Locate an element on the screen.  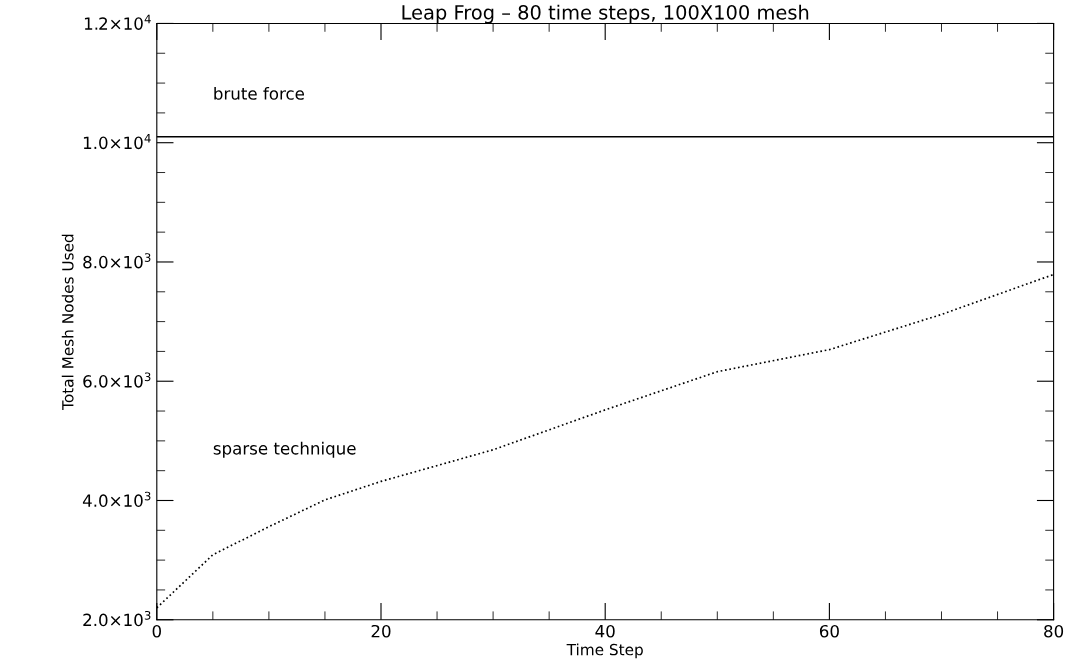
x-tick-label: 0 is located at coordinates (156, 631).